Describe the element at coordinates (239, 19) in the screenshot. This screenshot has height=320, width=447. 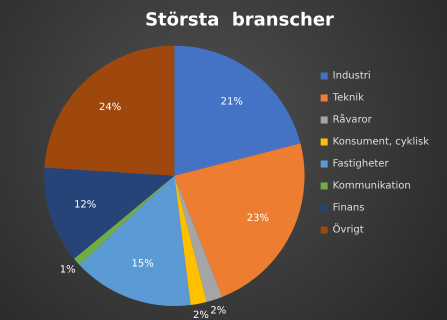
I see `chart-title: Största branscher` at that location.